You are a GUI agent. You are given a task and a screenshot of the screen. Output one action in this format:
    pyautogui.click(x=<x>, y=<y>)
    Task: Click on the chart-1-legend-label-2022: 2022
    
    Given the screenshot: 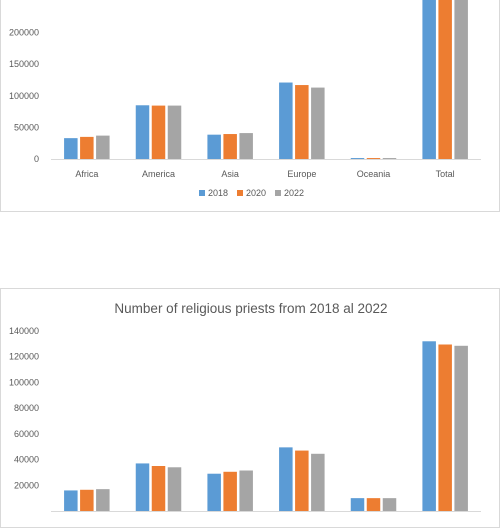 What is the action you would take?
    pyautogui.click(x=294, y=193)
    